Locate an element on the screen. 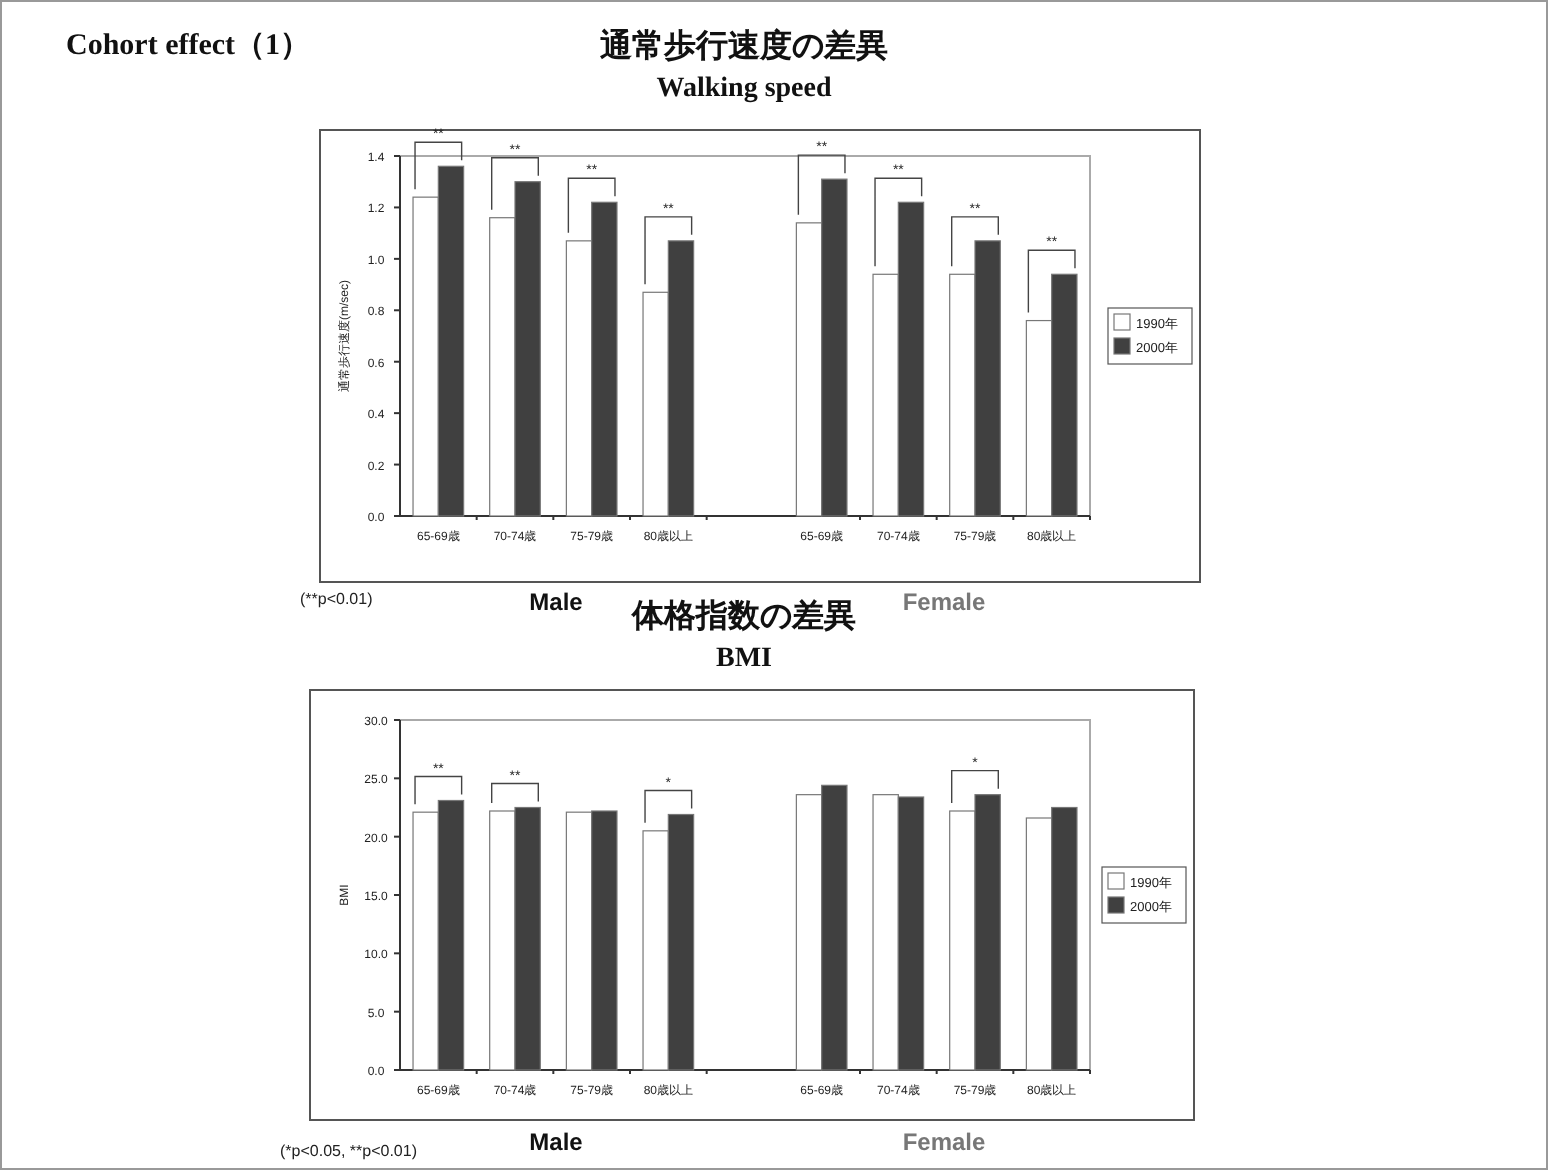 The width and height of the screenshot is (1548, 1170). text: Cohort effect（1） is located at coordinates (188, 46).